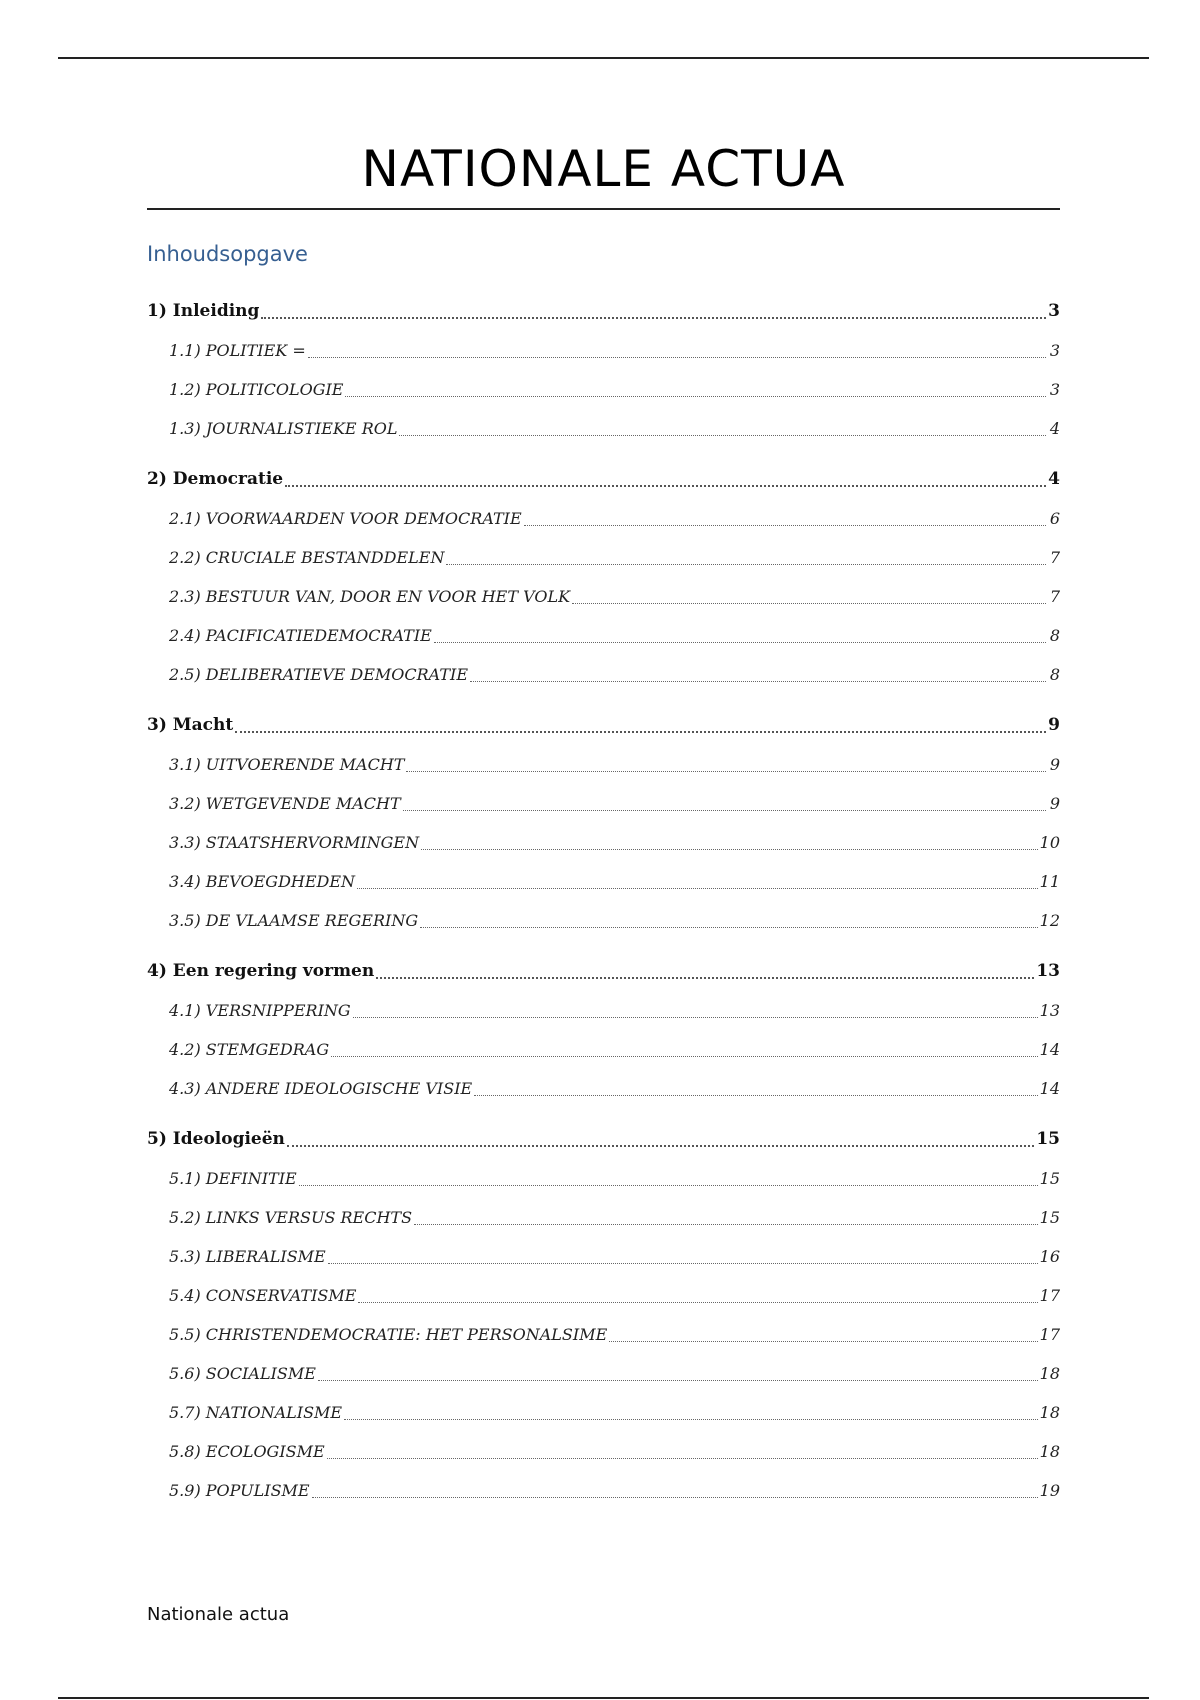  Describe the element at coordinates (1054, 764) in the screenshot. I see `toc-page-number: 9` at that location.